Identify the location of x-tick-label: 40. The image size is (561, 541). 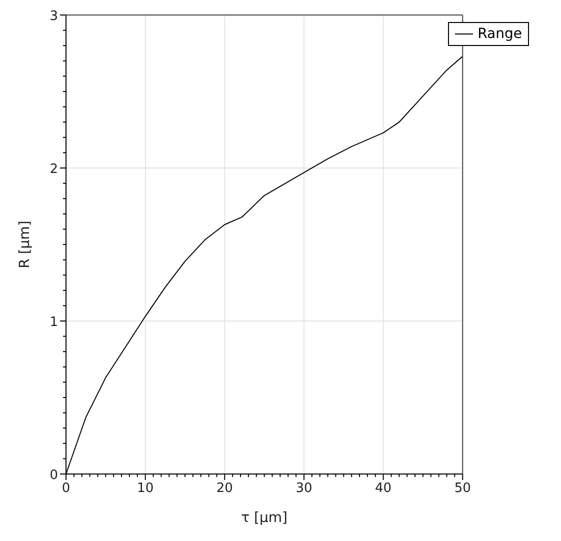
(383, 488).